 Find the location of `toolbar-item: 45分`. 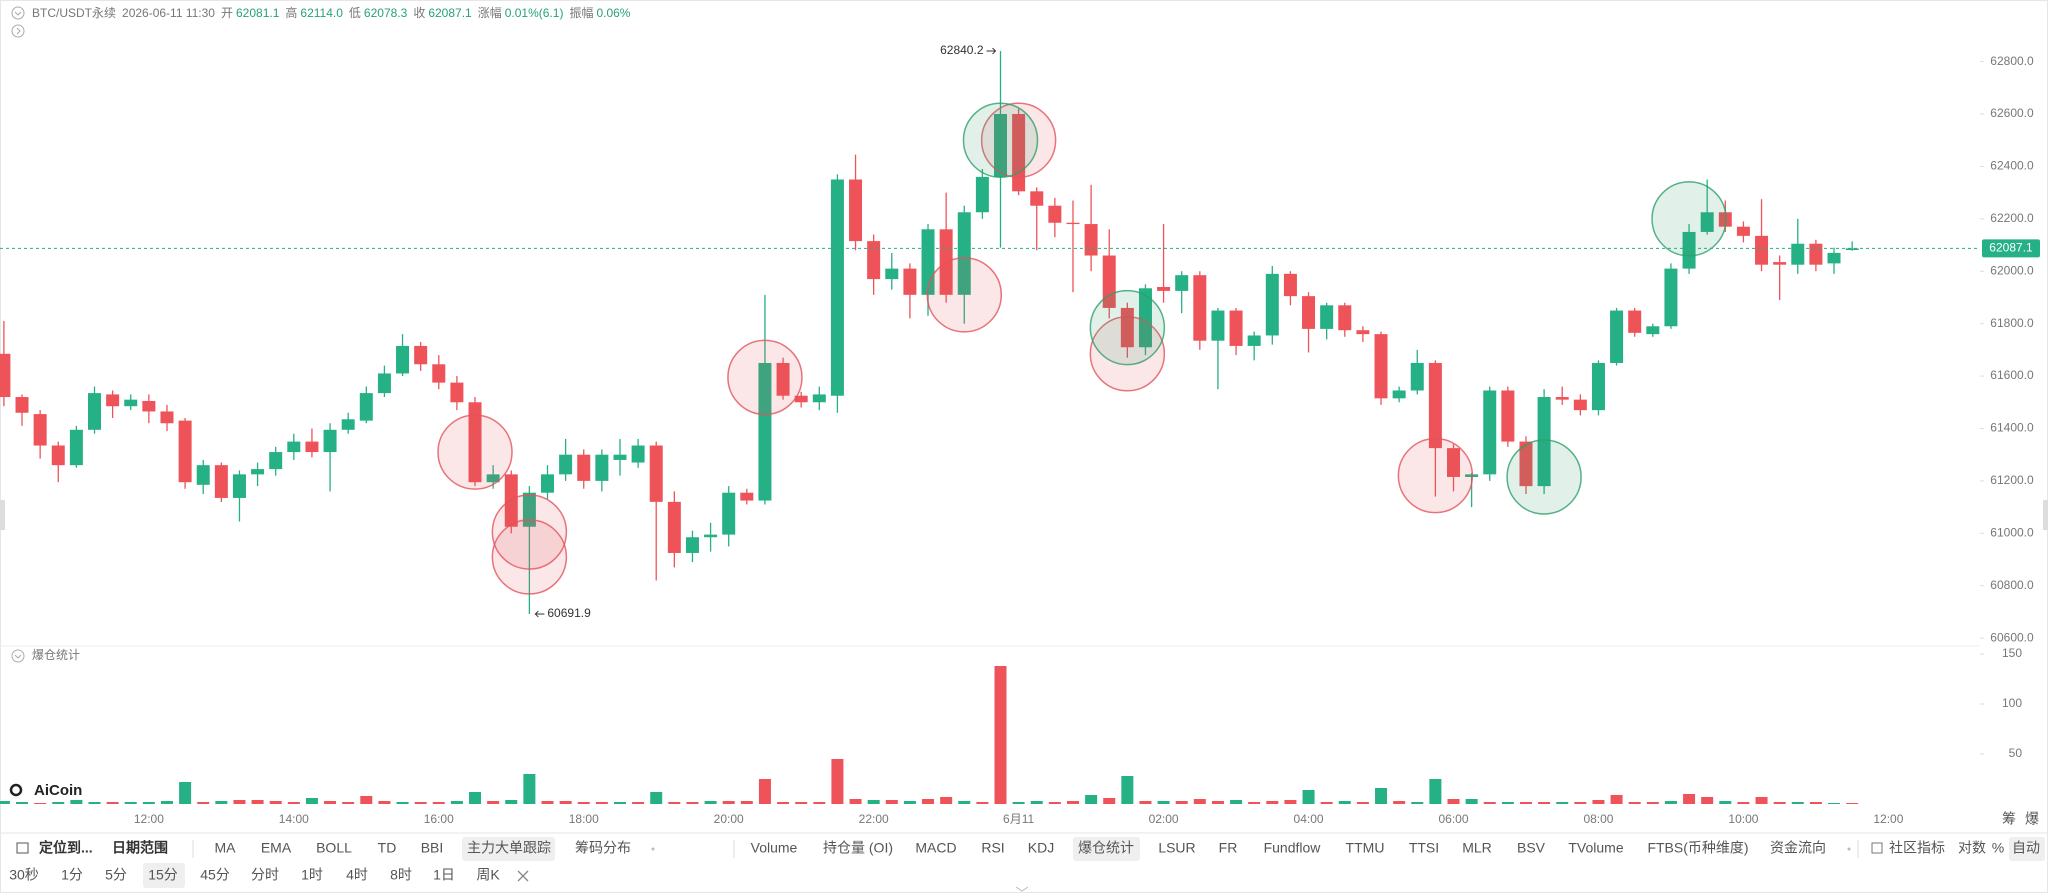

toolbar-item: 45分 is located at coordinates (215, 875).